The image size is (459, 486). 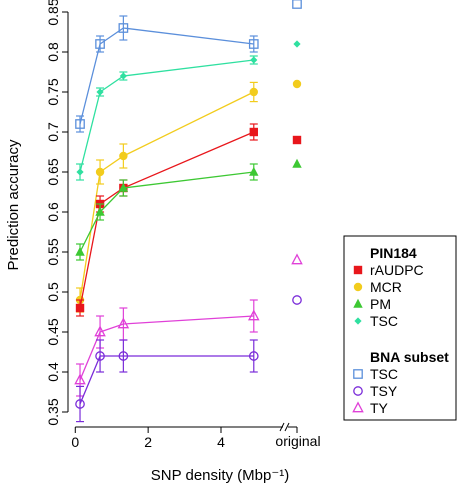 What do you see at coordinates (221, 442) in the screenshot?
I see `x-tick-label: 4` at bounding box center [221, 442].